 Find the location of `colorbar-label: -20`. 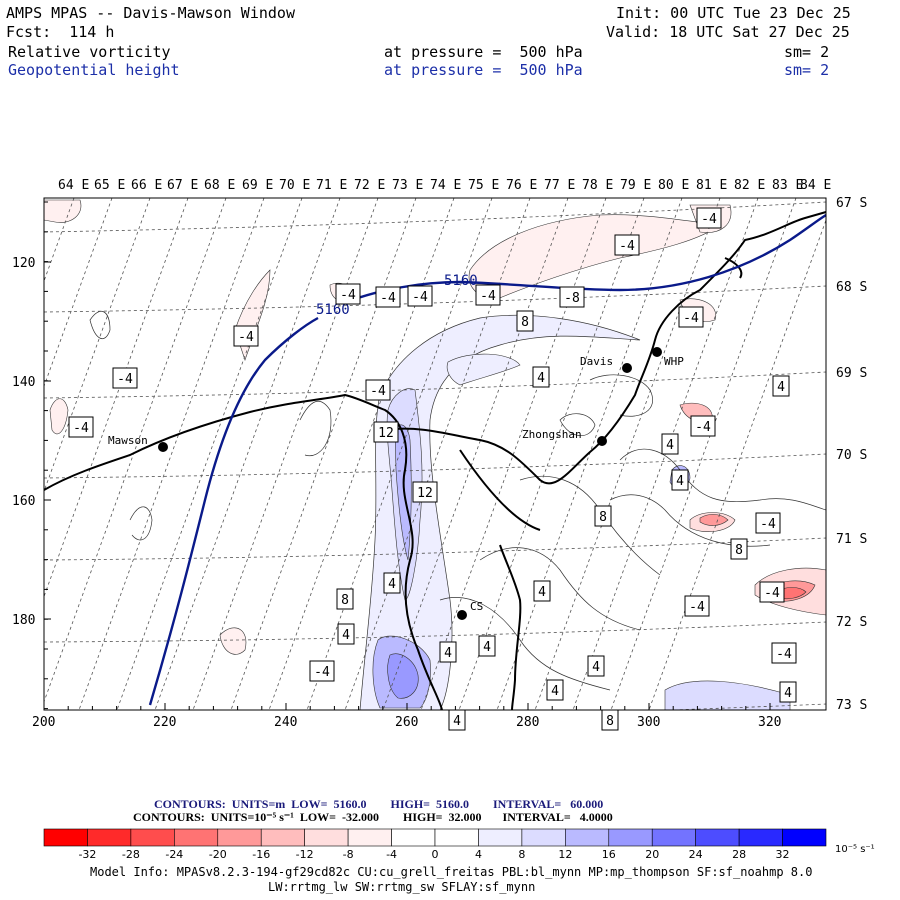

colorbar-label: -20 is located at coordinates (218, 854).